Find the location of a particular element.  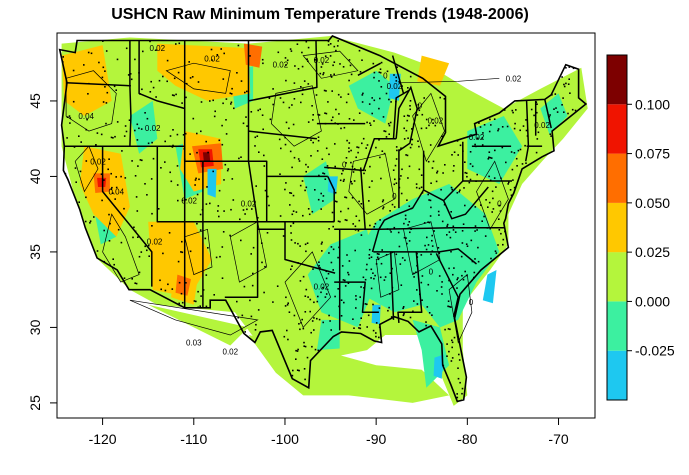

colorbar-level is located at coordinates (617, 178).